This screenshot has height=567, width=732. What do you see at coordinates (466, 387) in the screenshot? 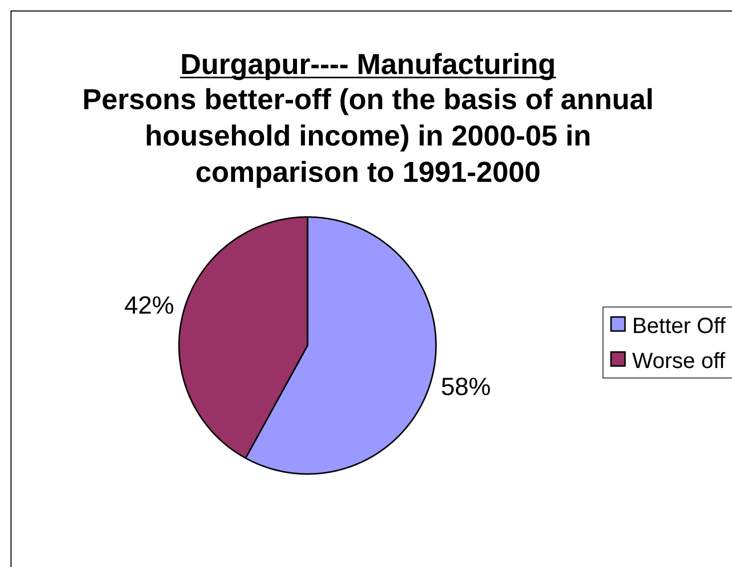
I see `data-label: 58%` at bounding box center [466, 387].